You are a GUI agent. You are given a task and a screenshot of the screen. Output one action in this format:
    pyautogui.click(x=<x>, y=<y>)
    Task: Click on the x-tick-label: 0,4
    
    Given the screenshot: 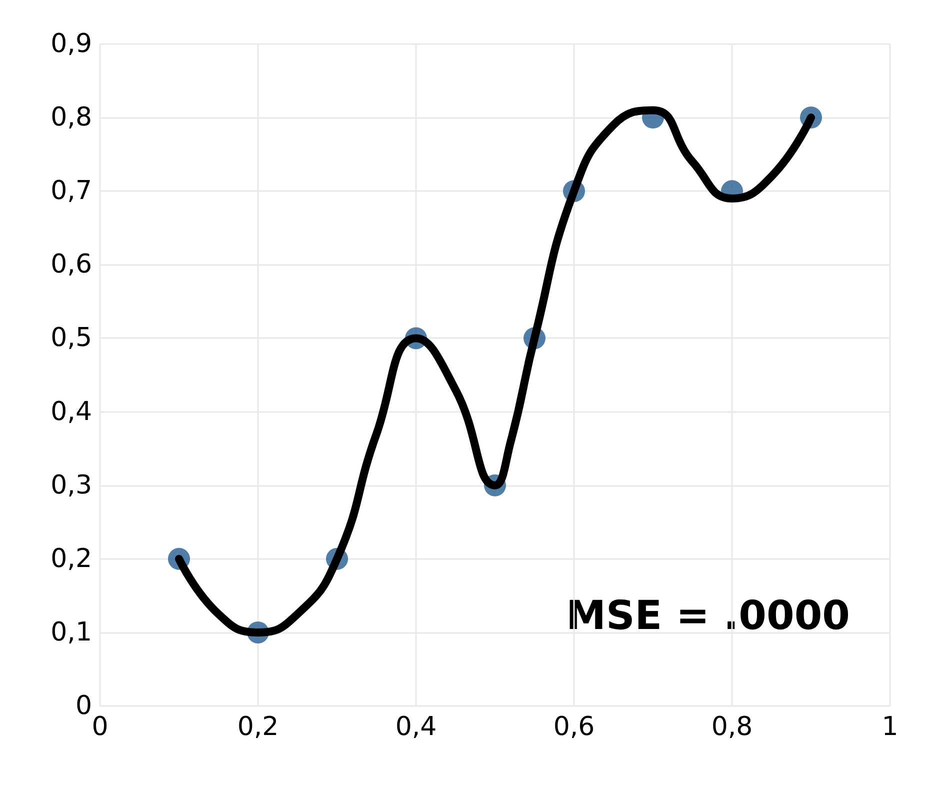 What is the action you would take?
    pyautogui.click(x=416, y=727)
    